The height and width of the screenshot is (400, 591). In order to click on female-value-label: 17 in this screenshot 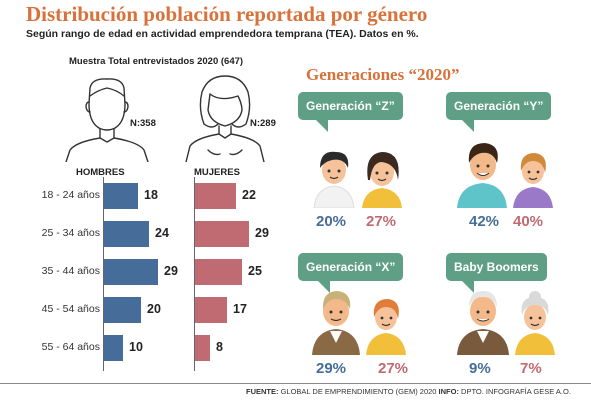, I will do `click(240, 309)`.